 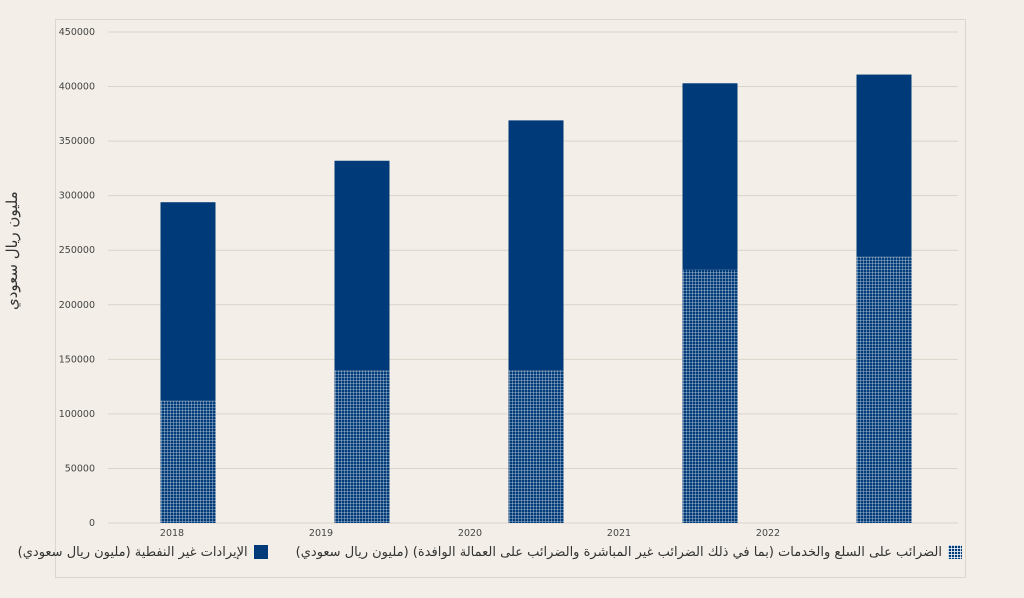 I want to click on x-tick-labels: 2018 2019 2020 2021 2022, so click(x=470, y=533).